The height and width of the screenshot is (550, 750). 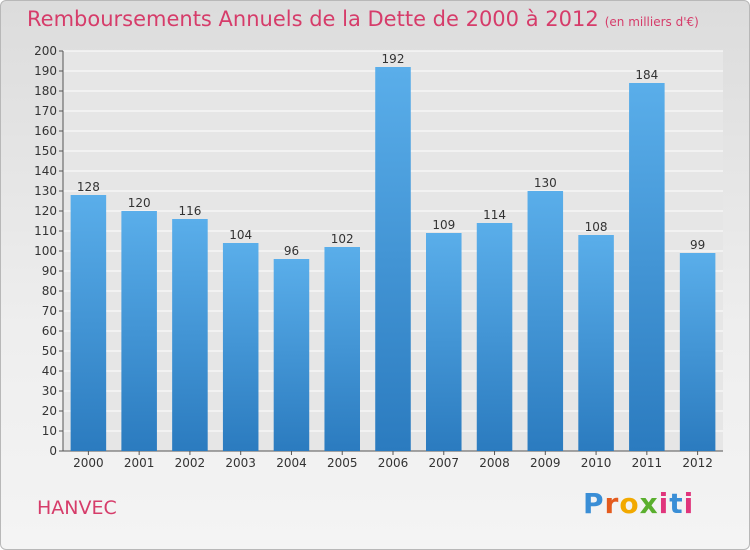 What do you see at coordinates (240, 235) in the screenshot?
I see `bar-value-label: 104` at bounding box center [240, 235].